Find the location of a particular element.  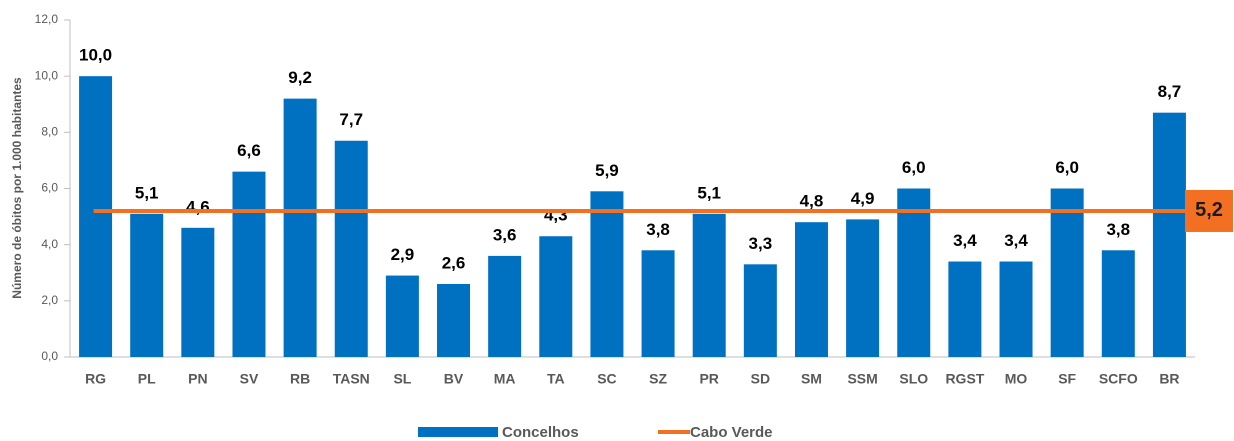

x-tick-label: TASN is located at coordinates (351, 379).